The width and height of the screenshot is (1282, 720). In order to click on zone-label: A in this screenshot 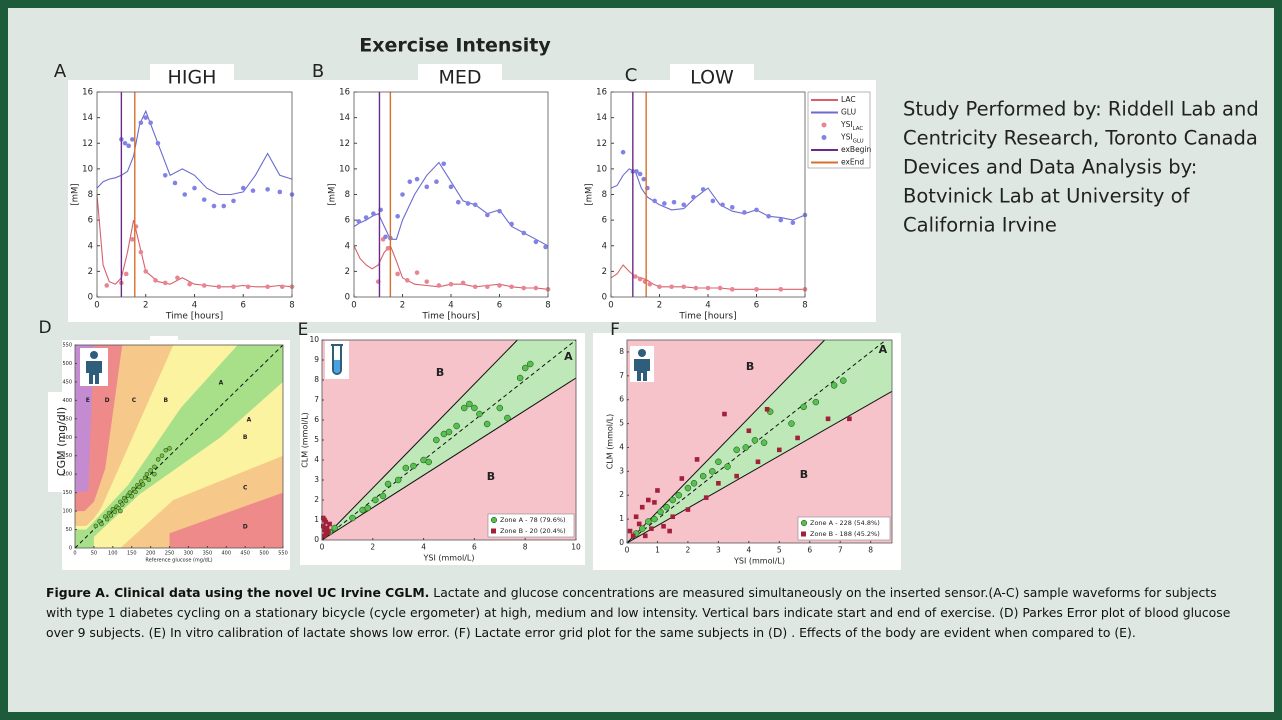, I will do `click(568, 356)`.